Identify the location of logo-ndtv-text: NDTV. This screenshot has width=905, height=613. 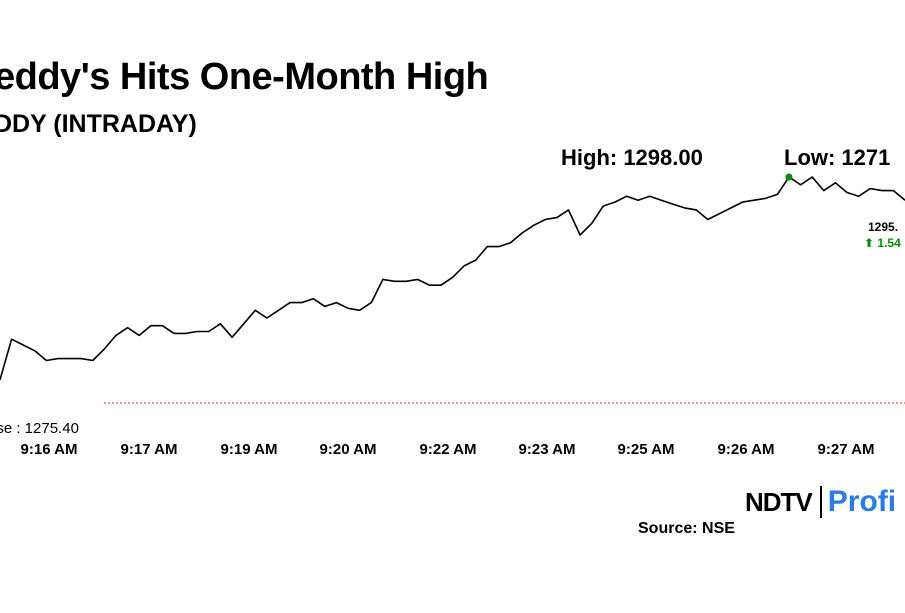
(779, 501).